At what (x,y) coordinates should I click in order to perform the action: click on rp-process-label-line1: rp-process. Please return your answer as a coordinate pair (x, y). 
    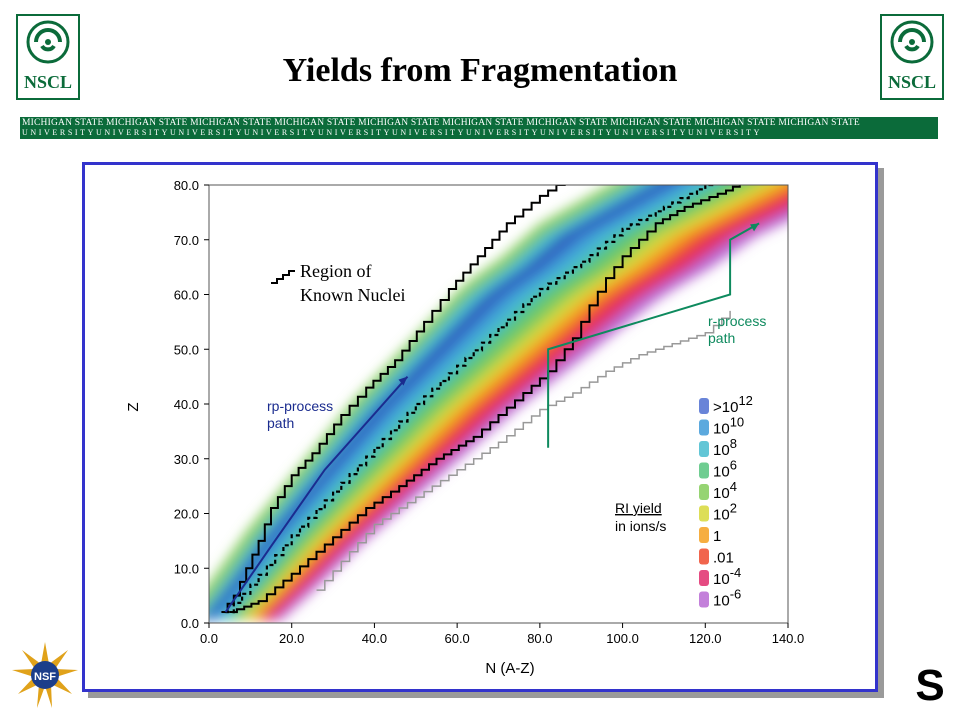
    Looking at the image, I should click on (300, 406).